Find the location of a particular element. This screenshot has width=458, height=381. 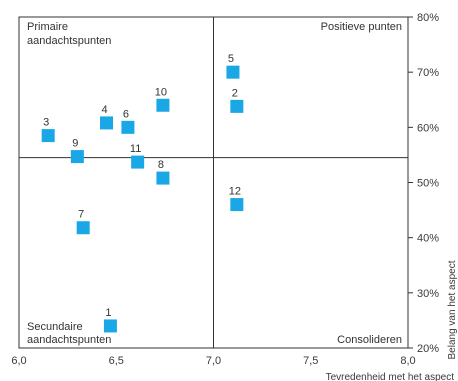

data-point-label: 1 is located at coordinates (108, 313).